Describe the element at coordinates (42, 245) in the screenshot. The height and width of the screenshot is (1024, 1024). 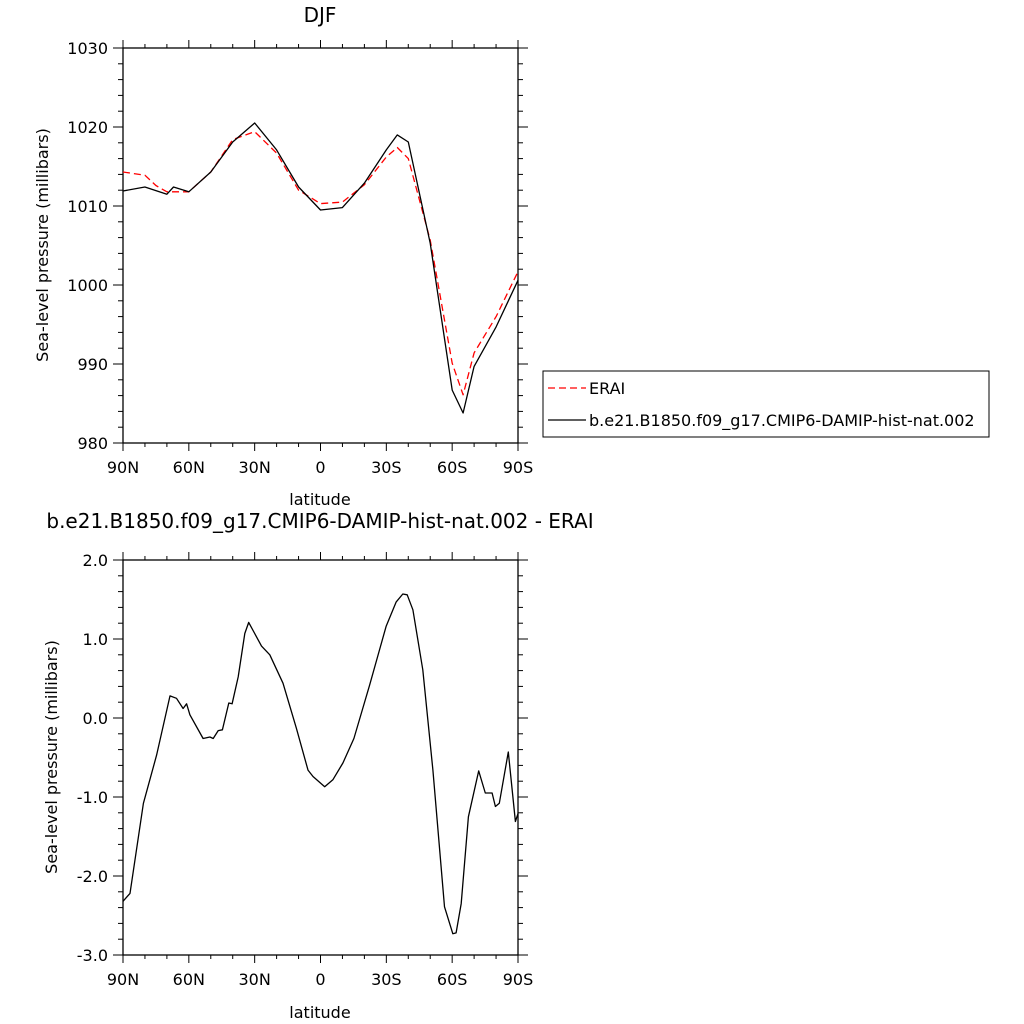
I see `top-ylabel: Sea-level pressure (millibars)` at that location.